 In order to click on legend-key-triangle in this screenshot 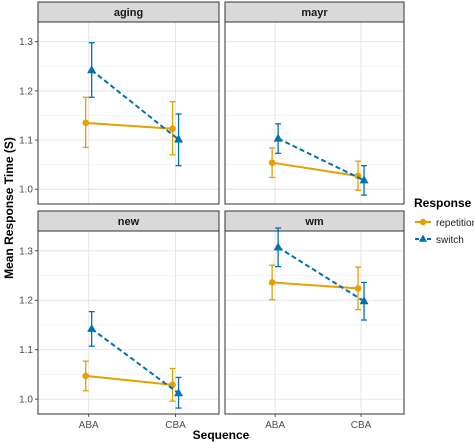, I will do `click(423, 238)`.